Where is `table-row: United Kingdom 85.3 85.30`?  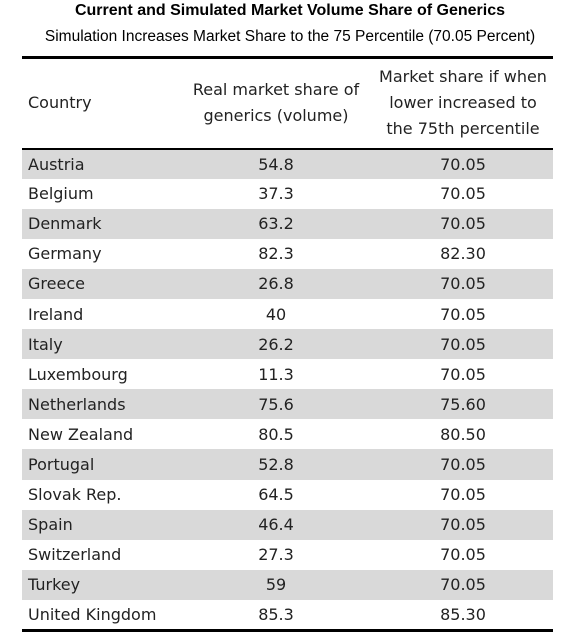
table-row: United Kingdom 85.3 85.30 is located at coordinates (287, 615).